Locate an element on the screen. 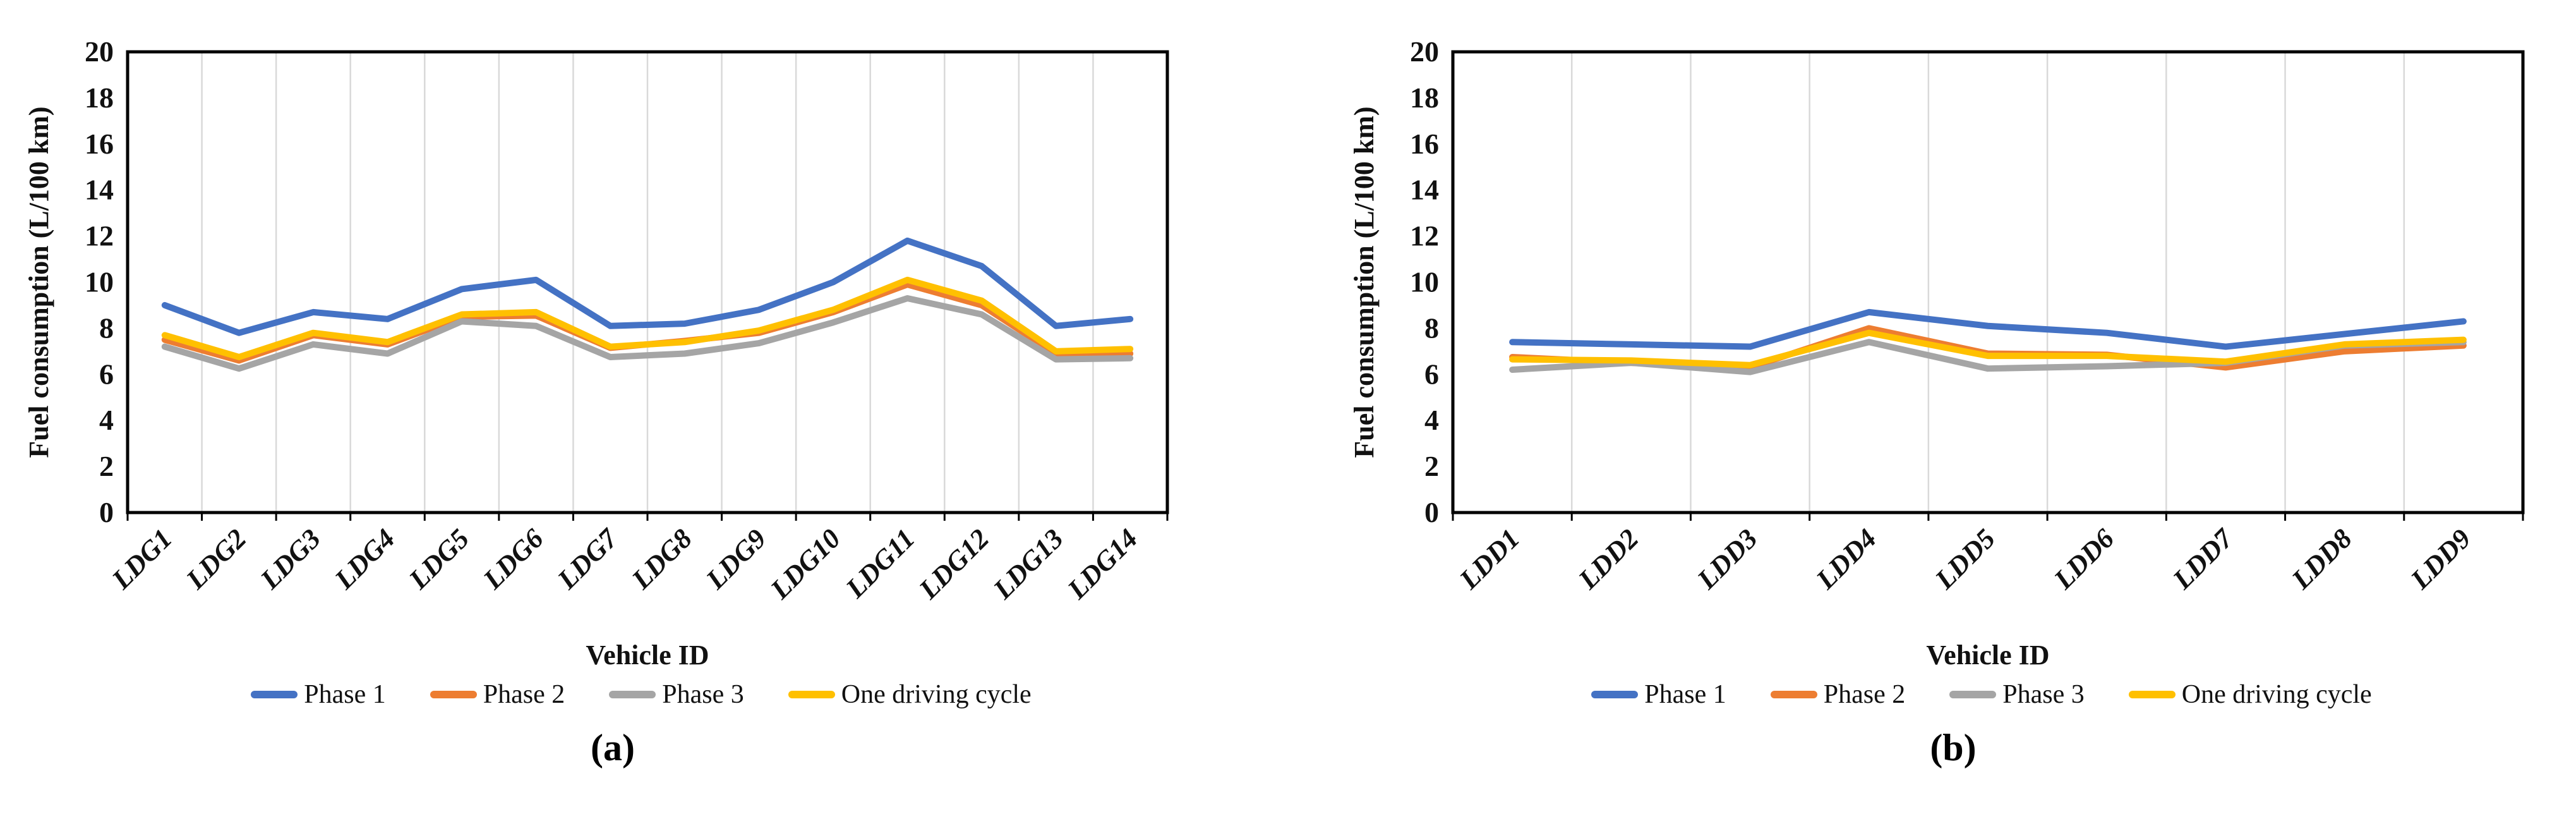 This screenshot has height=814, width=2576. x-tick-label: LDD3 is located at coordinates (1727, 559).